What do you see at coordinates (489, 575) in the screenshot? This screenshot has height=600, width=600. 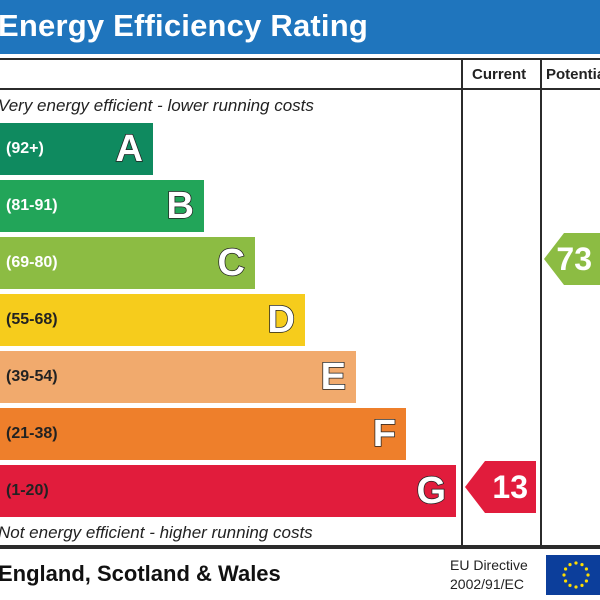 I see `eu-directive-text: EU Directive 2002/91/EC` at bounding box center [489, 575].